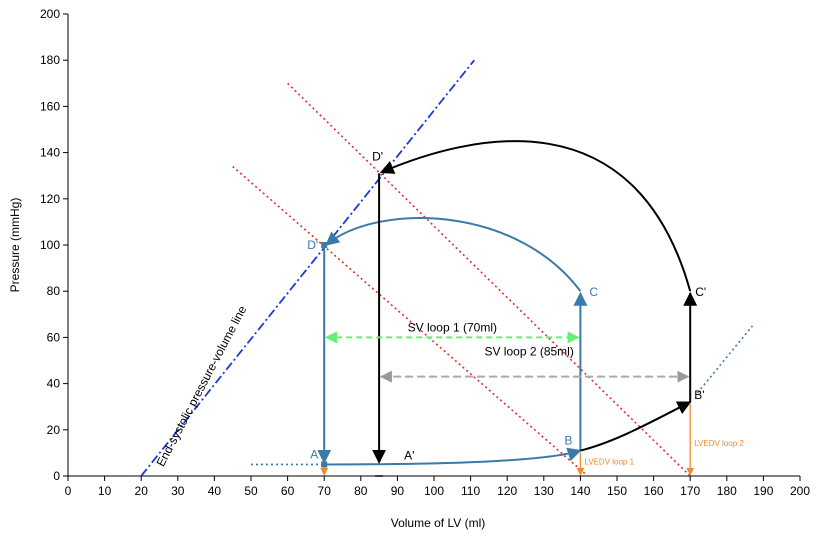 The image size is (818, 537). What do you see at coordinates (312, 245) in the screenshot?
I see `point-label-d: D'` at bounding box center [312, 245].